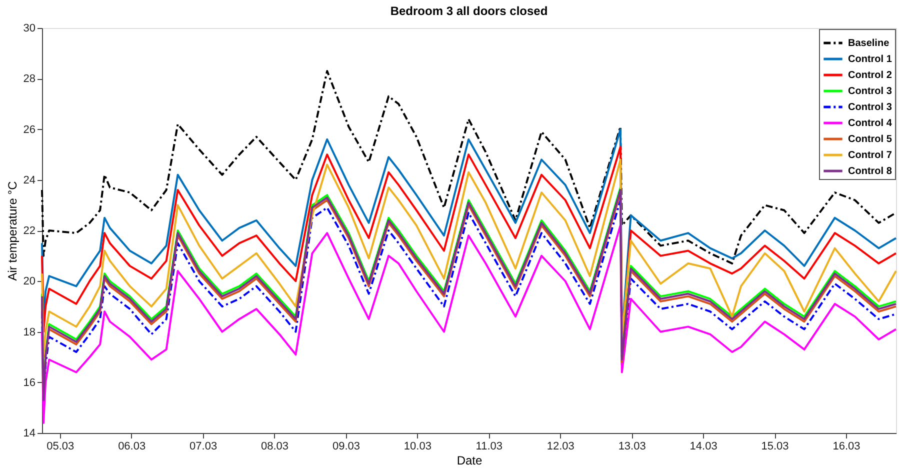 The image size is (899, 471). What do you see at coordinates (418, 446) in the screenshot?
I see `x-tick-label: 10.03` at bounding box center [418, 446].